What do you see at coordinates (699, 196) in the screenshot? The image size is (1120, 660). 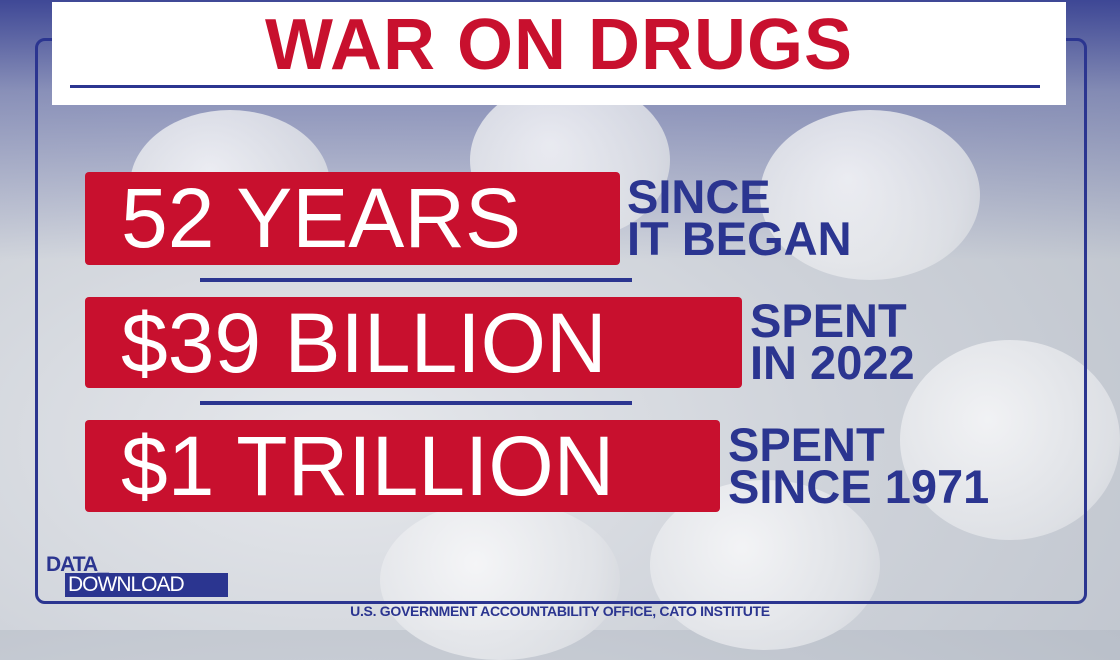 I see `stat-label-line: SINCE` at bounding box center [699, 196].